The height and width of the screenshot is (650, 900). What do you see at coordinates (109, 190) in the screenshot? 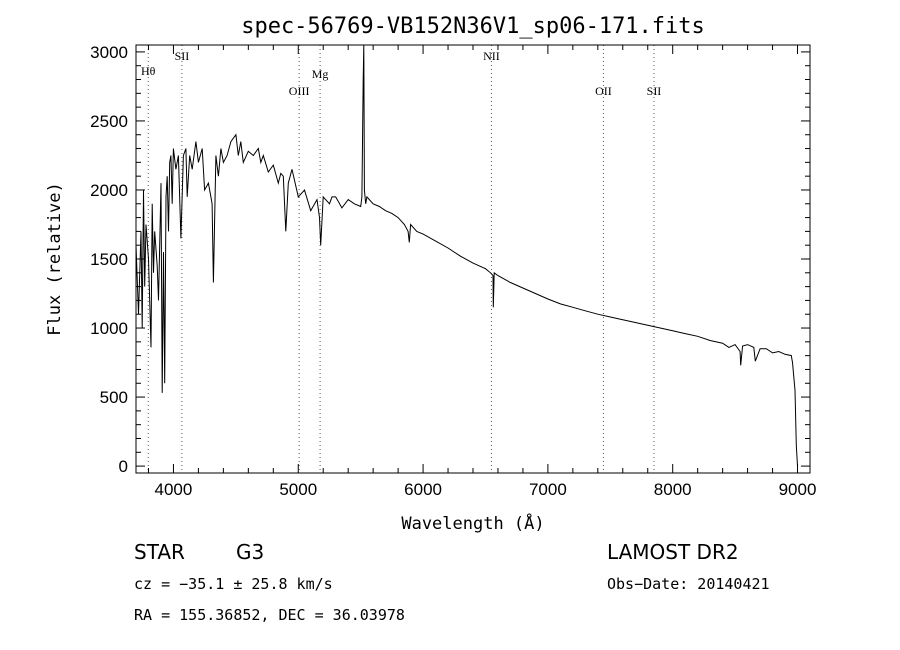
I see `y-tick-label: 2000` at bounding box center [109, 190].